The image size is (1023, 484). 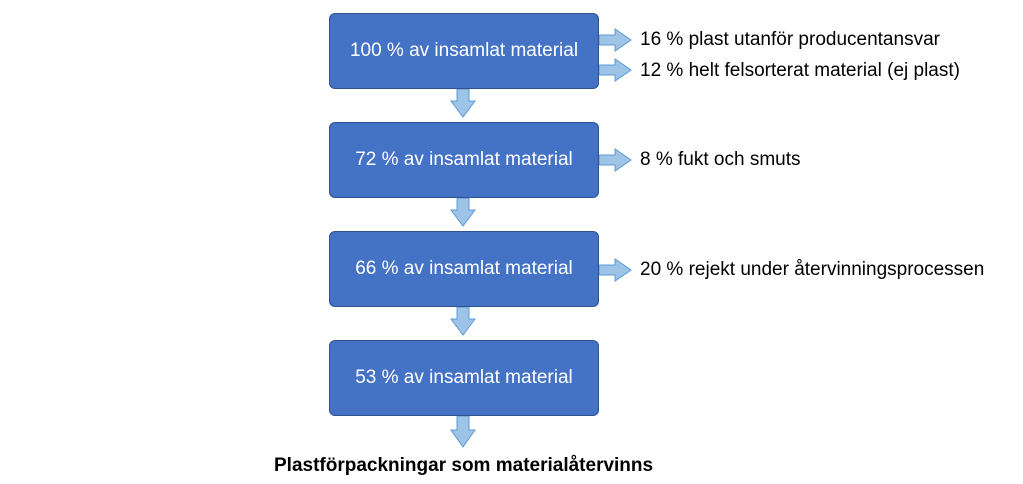 I want to click on stage-label-53: 53 % av insamlat material, so click(x=464, y=377).